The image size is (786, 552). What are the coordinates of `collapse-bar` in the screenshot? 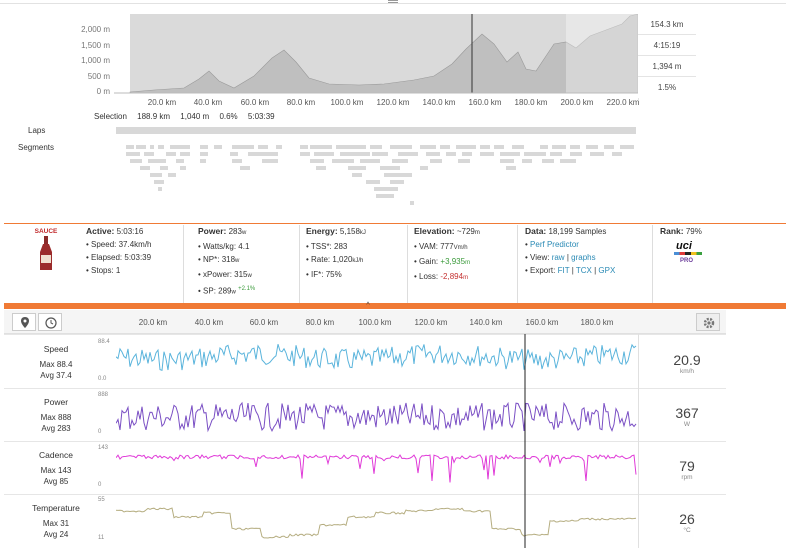 It's located at (395, 306).